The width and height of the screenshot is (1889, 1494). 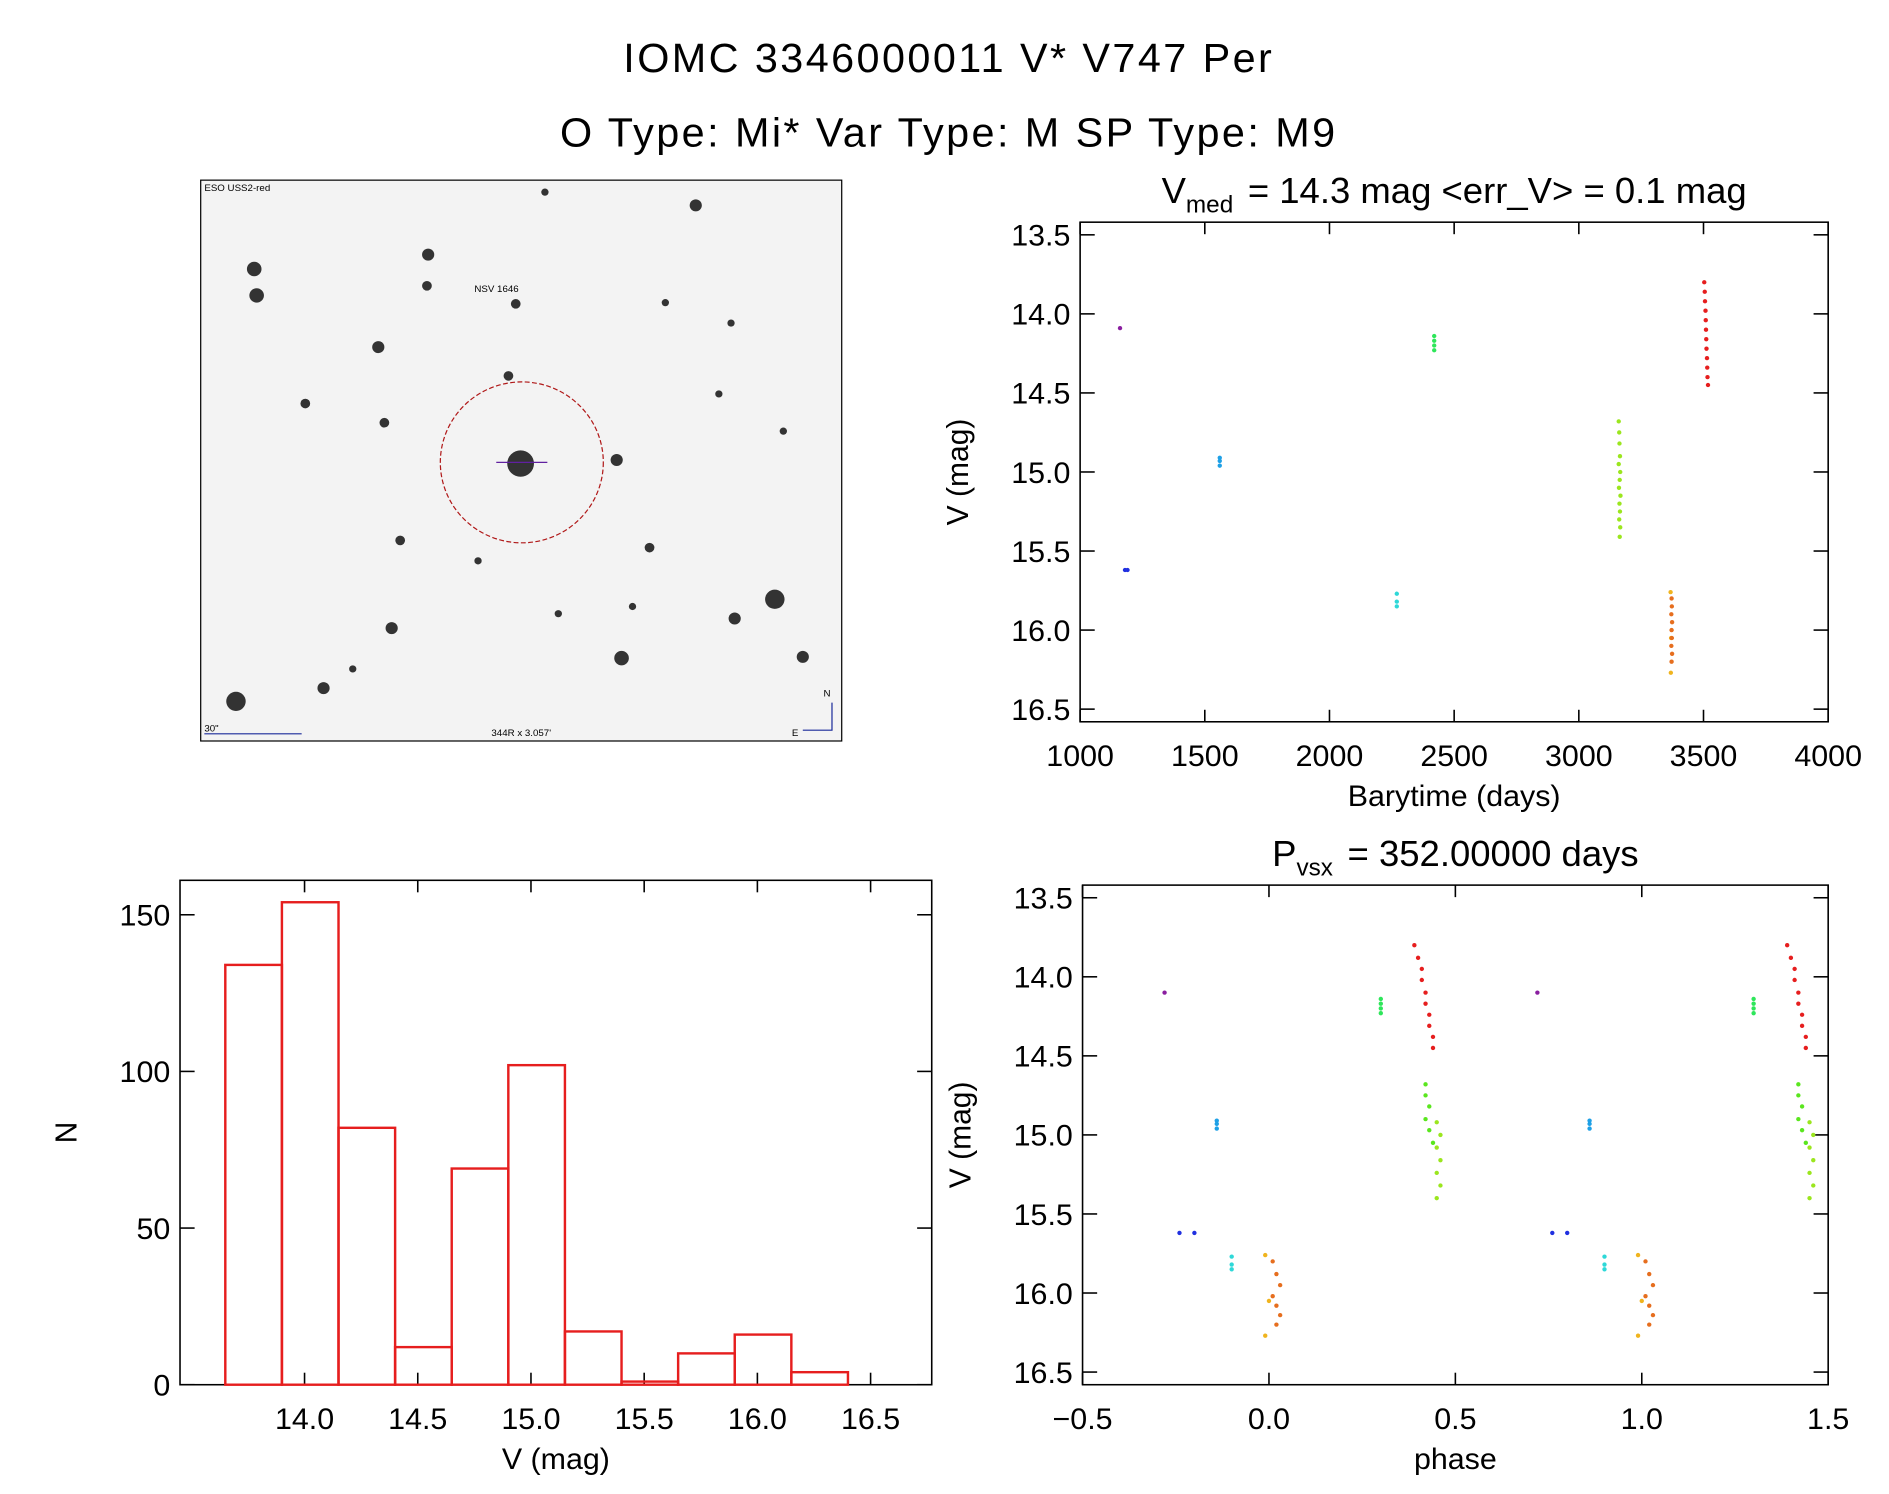 I want to click on aperture-circle, so click(x=521, y=462).